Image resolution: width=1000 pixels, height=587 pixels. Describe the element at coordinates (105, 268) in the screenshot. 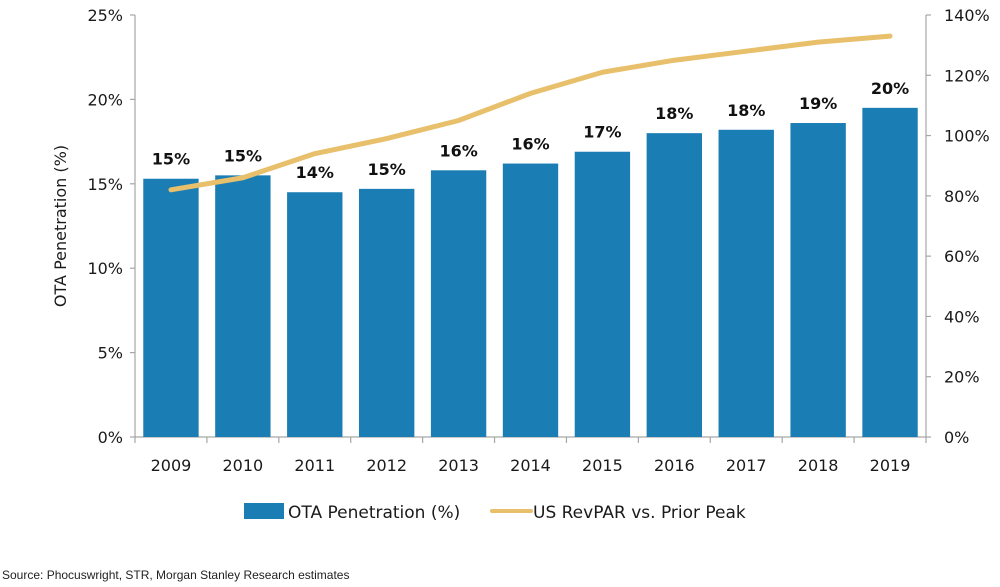

I see `left-tick-label: 10%` at that location.